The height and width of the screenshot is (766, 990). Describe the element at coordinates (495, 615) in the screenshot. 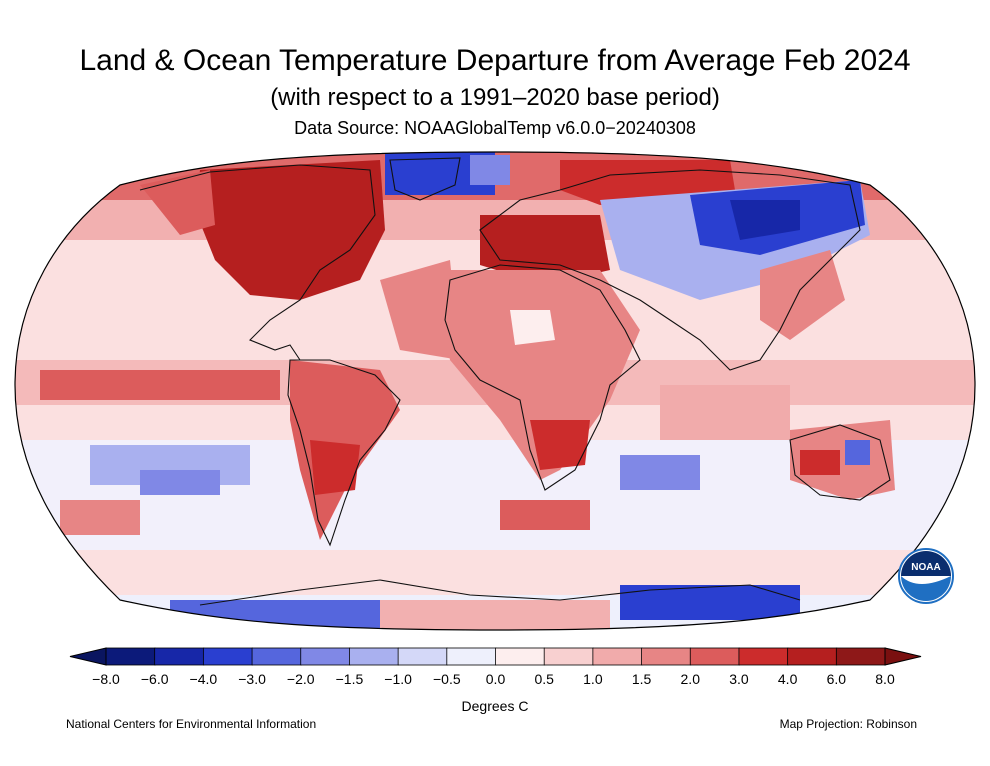

I see `antarctic-warm-patch` at that location.